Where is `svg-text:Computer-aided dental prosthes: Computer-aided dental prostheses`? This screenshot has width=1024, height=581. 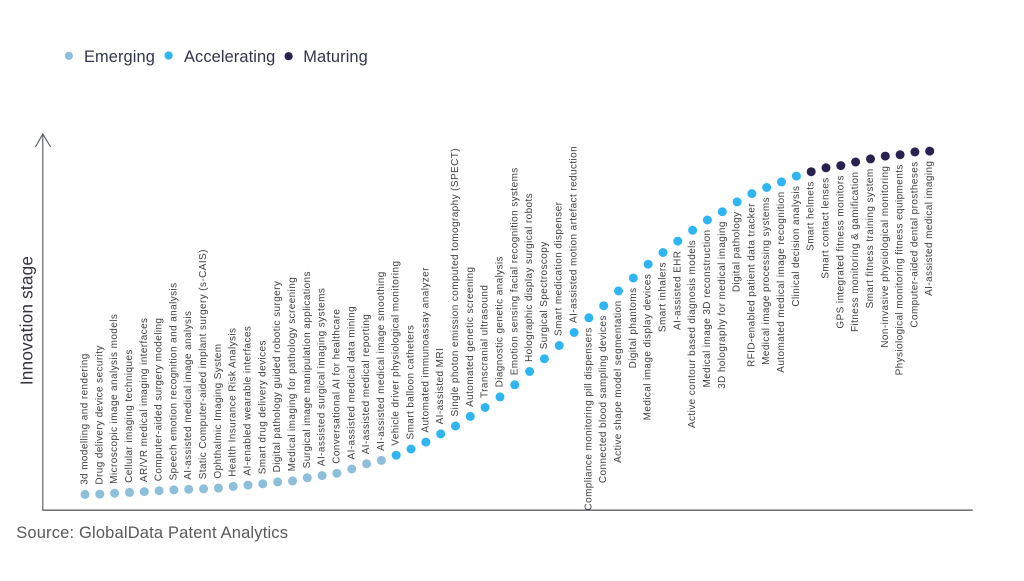 svg-text:Computer-aided dental prosthes: Computer-aided dental prostheses is located at coordinates (914, 244).